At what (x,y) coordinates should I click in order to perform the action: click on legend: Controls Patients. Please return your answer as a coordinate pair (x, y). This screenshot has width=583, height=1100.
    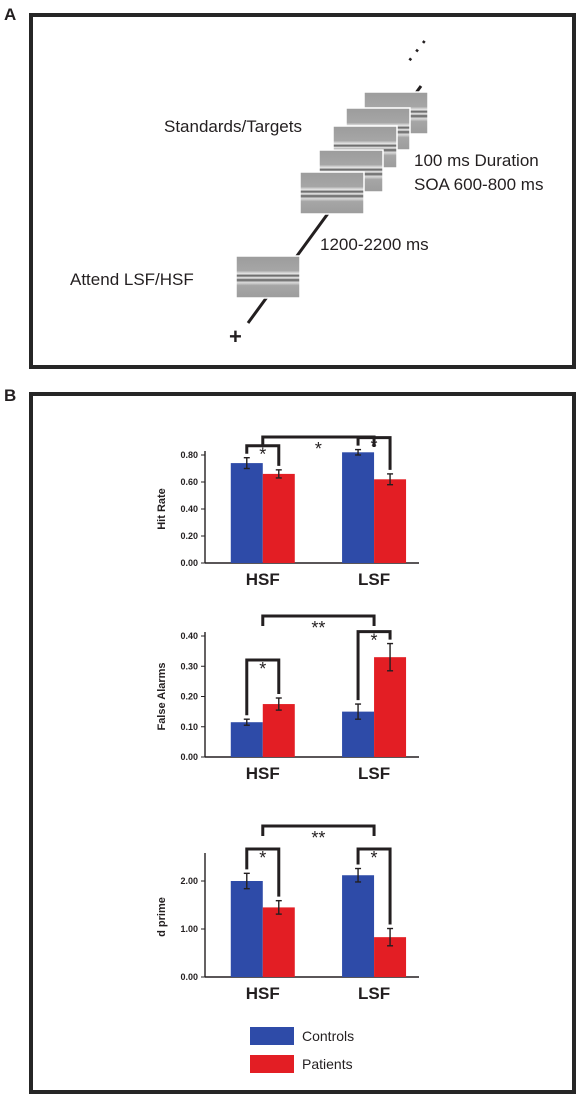
    Looking at the image, I should click on (350, 1052).